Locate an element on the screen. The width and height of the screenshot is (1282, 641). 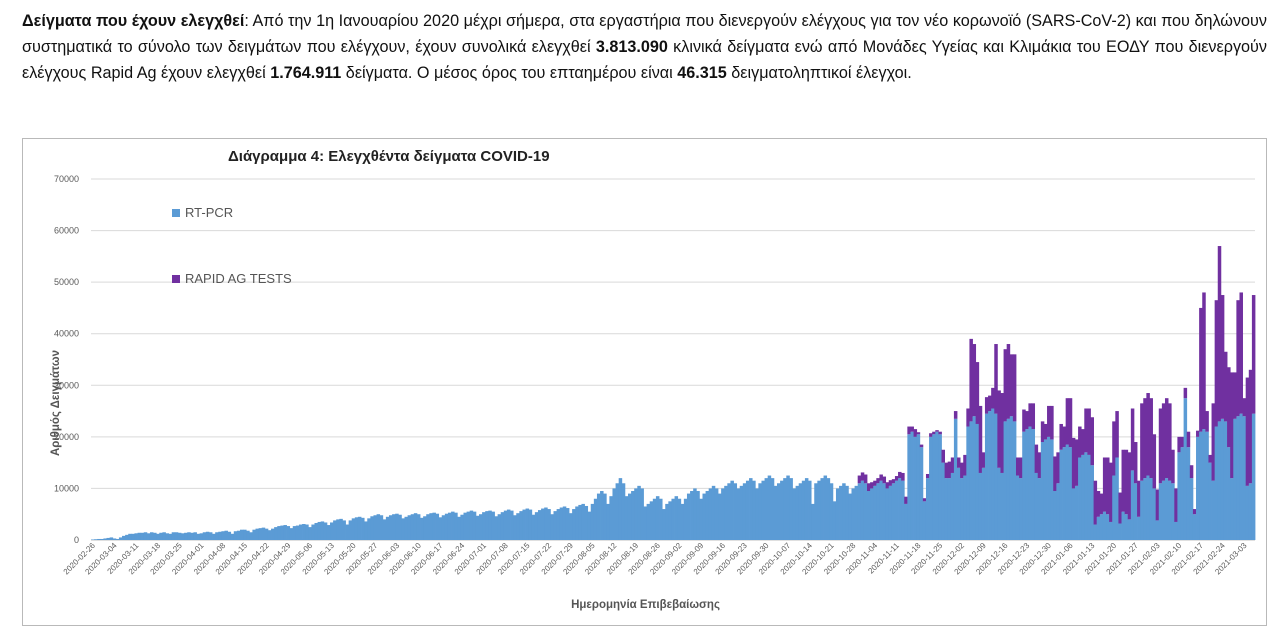
x-axis-title: Ημερομηνία Επιβεβαίωσης is located at coordinates (645, 605).